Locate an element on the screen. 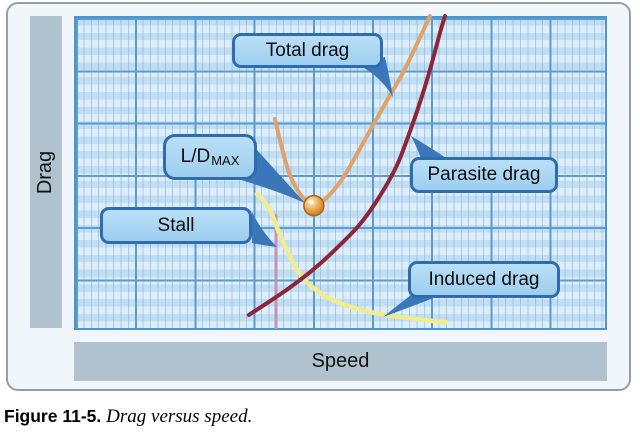 The width and height of the screenshot is (640, 436). callout-ld-max: L/D MAX is located at coordinates (210, 157).